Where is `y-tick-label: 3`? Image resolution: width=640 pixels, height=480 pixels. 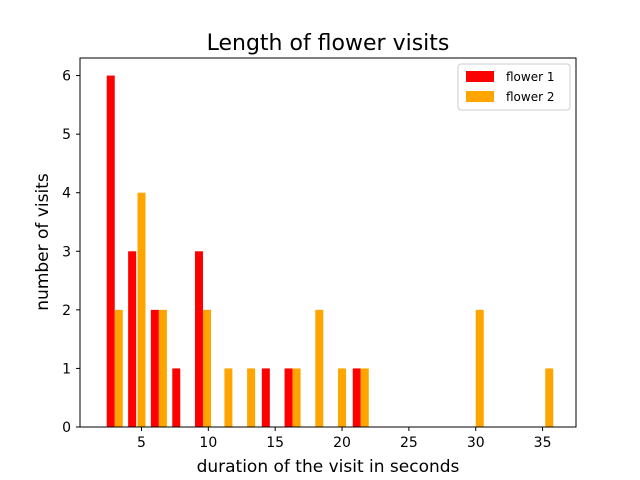
y-tick-label: 3 is located at coordinates (66, 252).